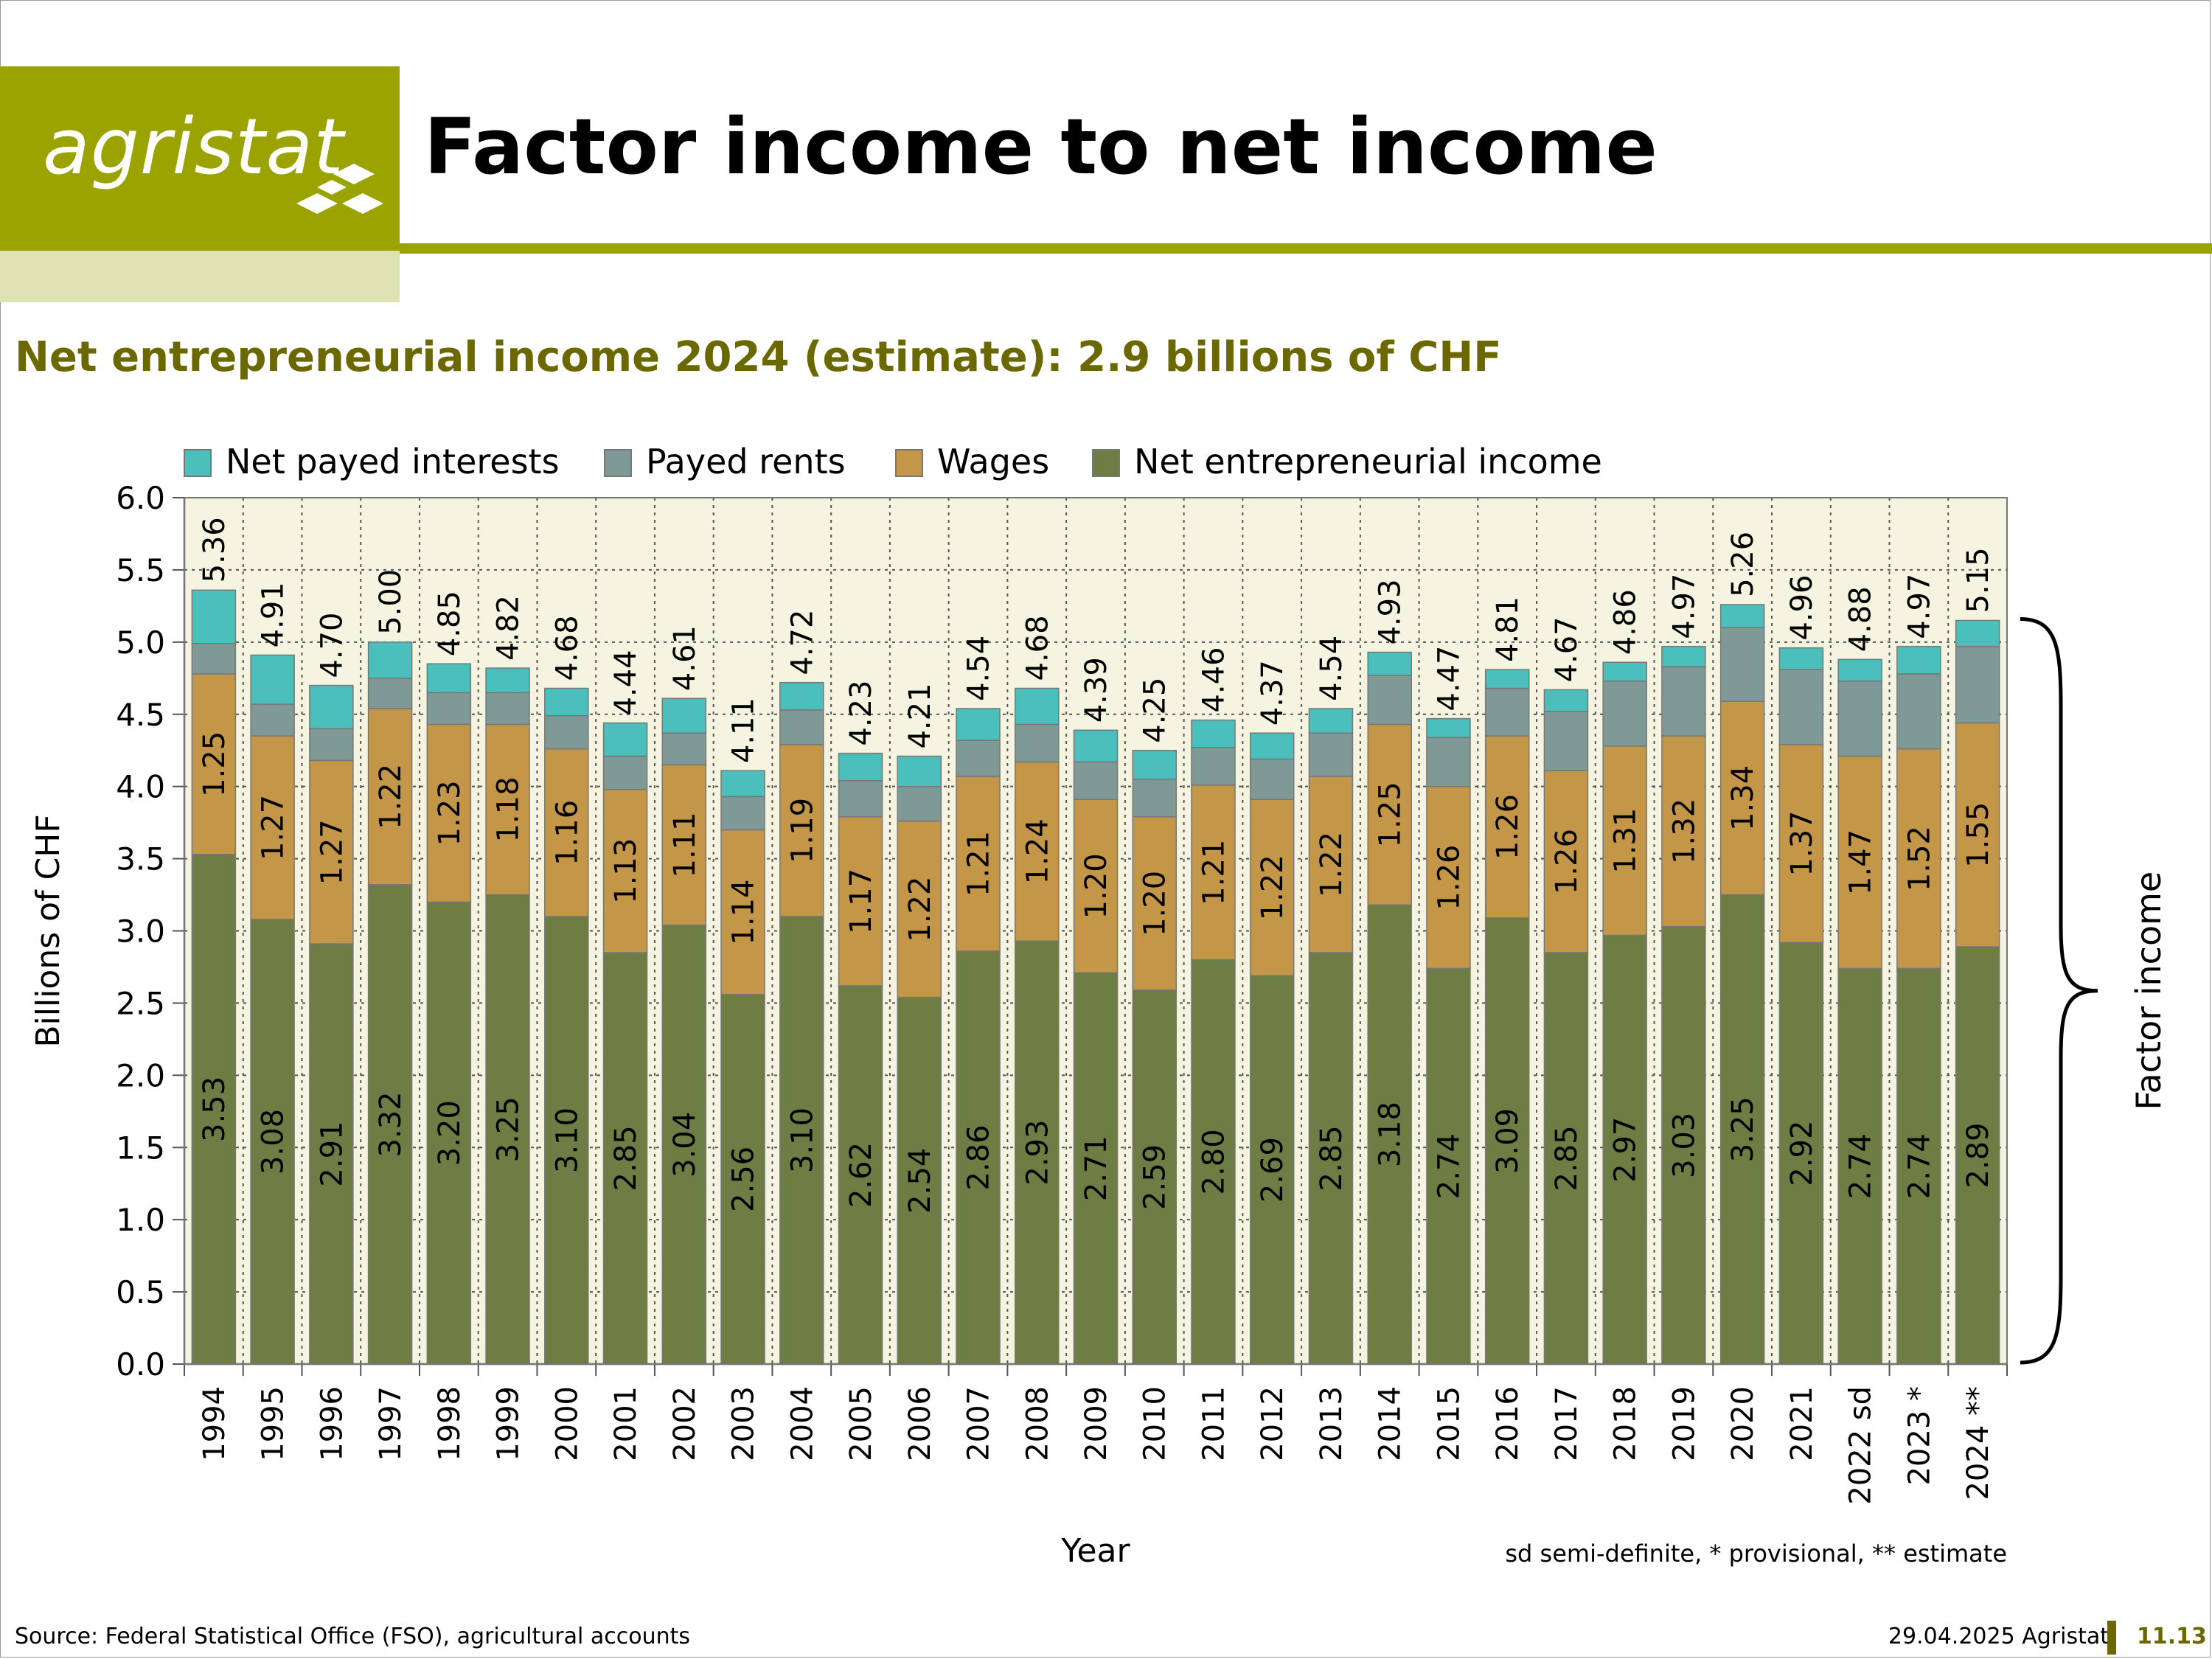 The height and width of the screenshot is (1659, 2212). I want to click on x-tick-label: 1995, so click(274, 1423).